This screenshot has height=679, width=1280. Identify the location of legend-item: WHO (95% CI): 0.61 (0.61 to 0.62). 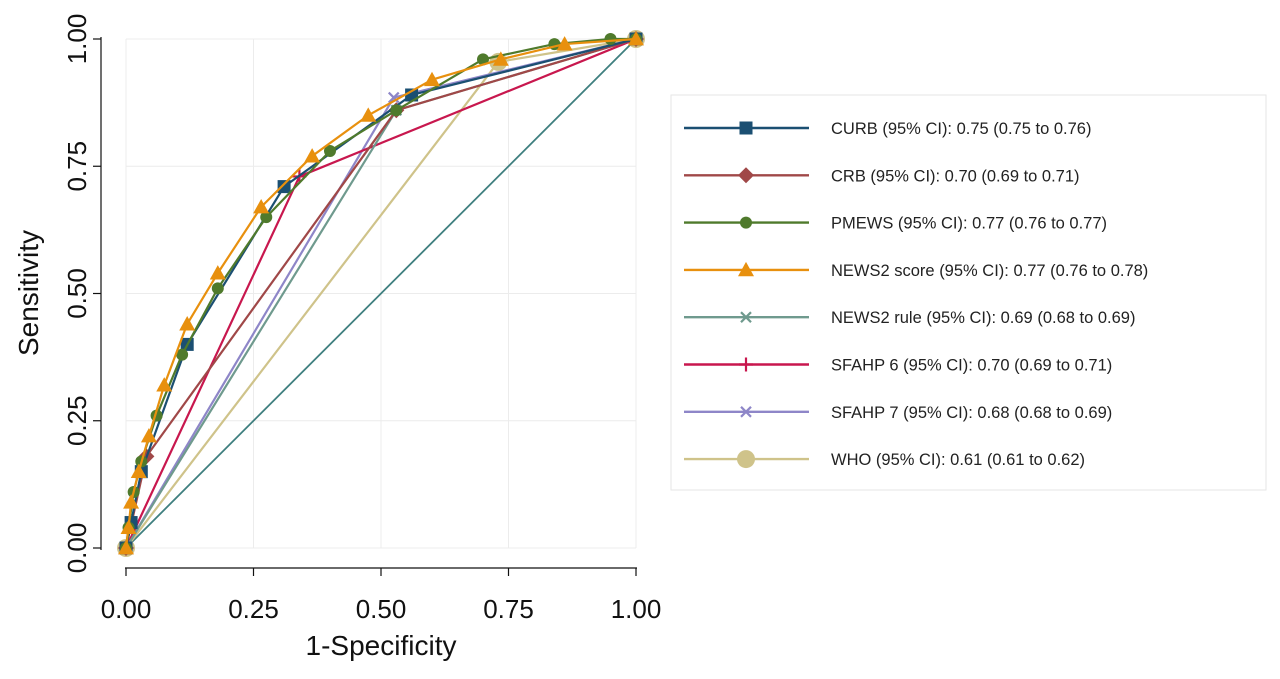
(884, 459).